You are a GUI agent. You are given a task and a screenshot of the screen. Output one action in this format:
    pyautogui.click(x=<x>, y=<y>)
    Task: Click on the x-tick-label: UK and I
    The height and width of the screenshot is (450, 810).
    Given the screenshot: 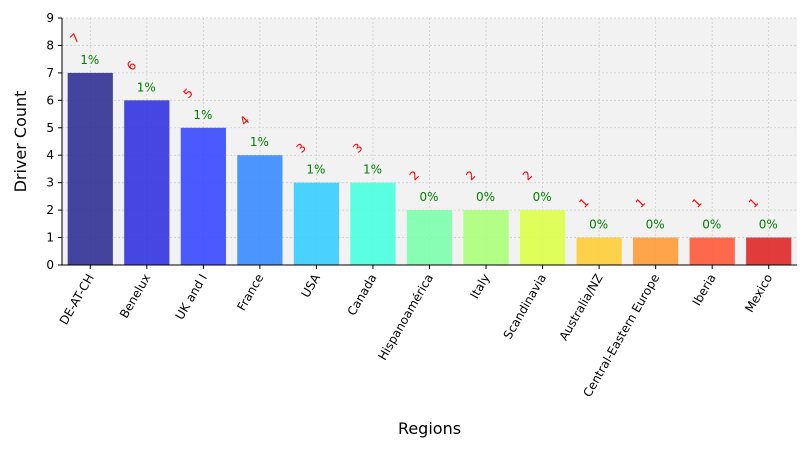 What is the action you would take?
    pyautogui.click(x=191, y=297)
    